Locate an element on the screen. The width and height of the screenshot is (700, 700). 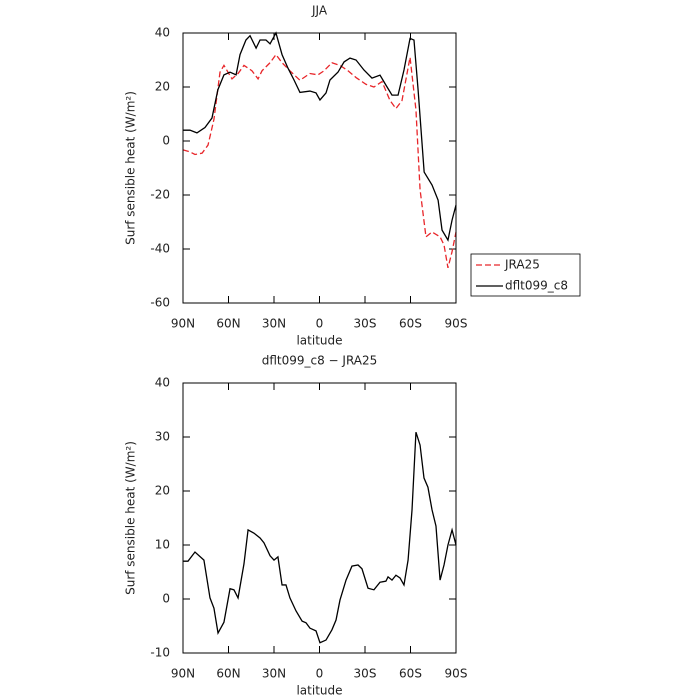
legend-label: JRA25 is located at coordinates (522, 265).